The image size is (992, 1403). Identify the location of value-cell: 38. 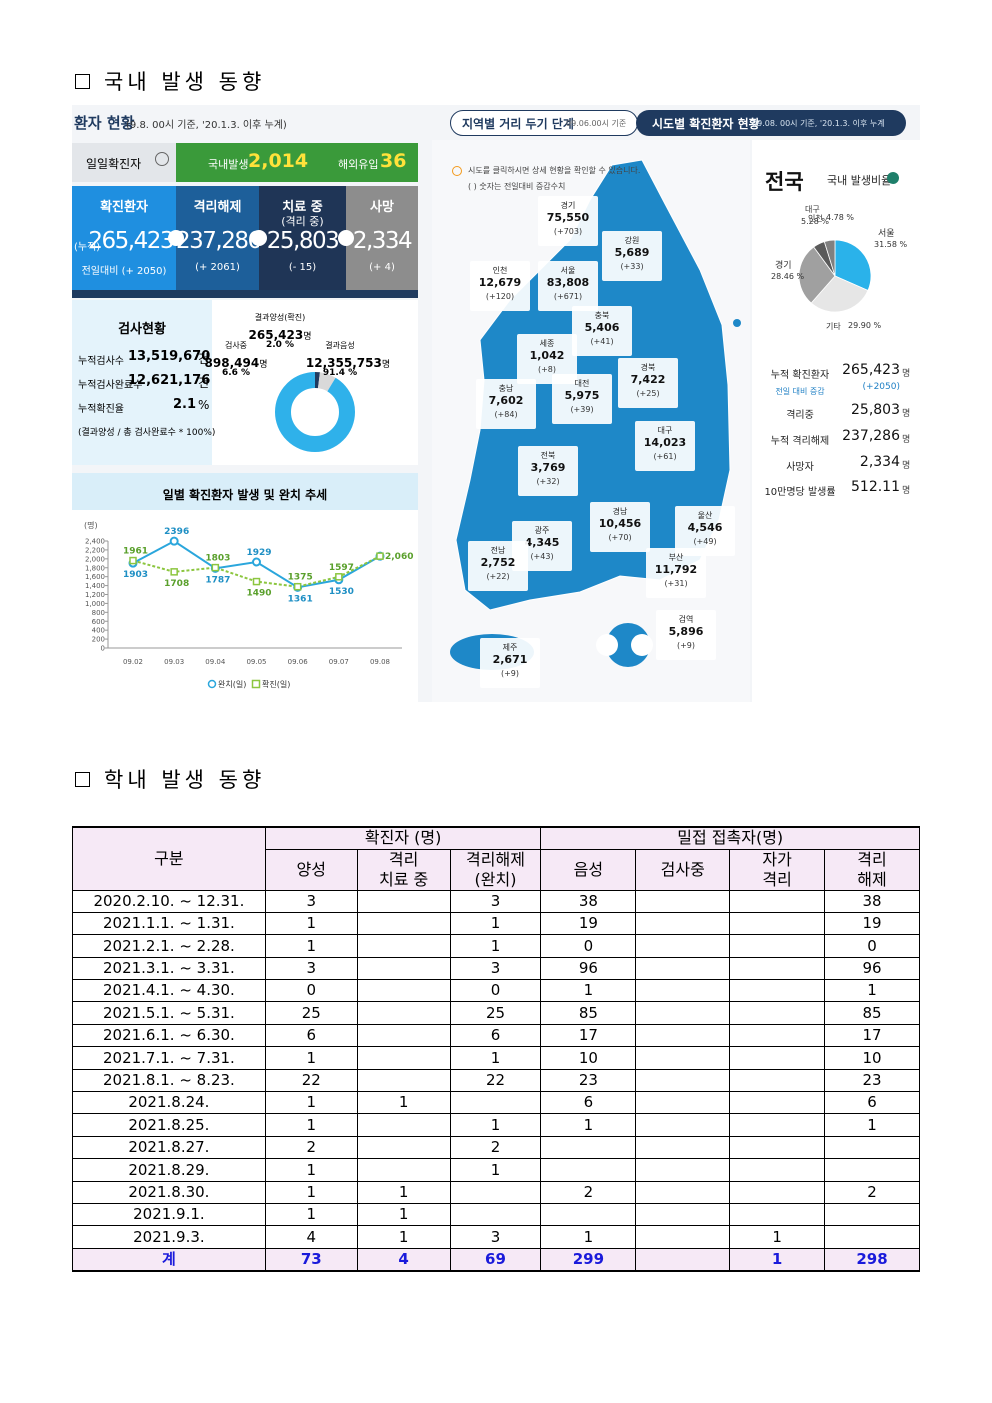
(588, 901).